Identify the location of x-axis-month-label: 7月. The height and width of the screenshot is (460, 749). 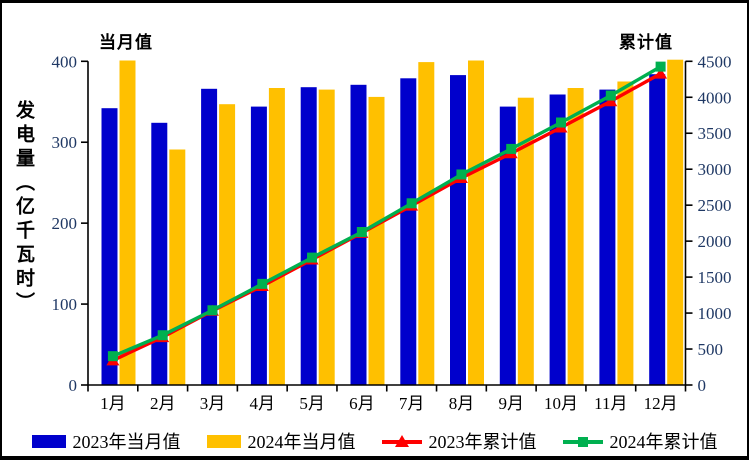
(412, 403).